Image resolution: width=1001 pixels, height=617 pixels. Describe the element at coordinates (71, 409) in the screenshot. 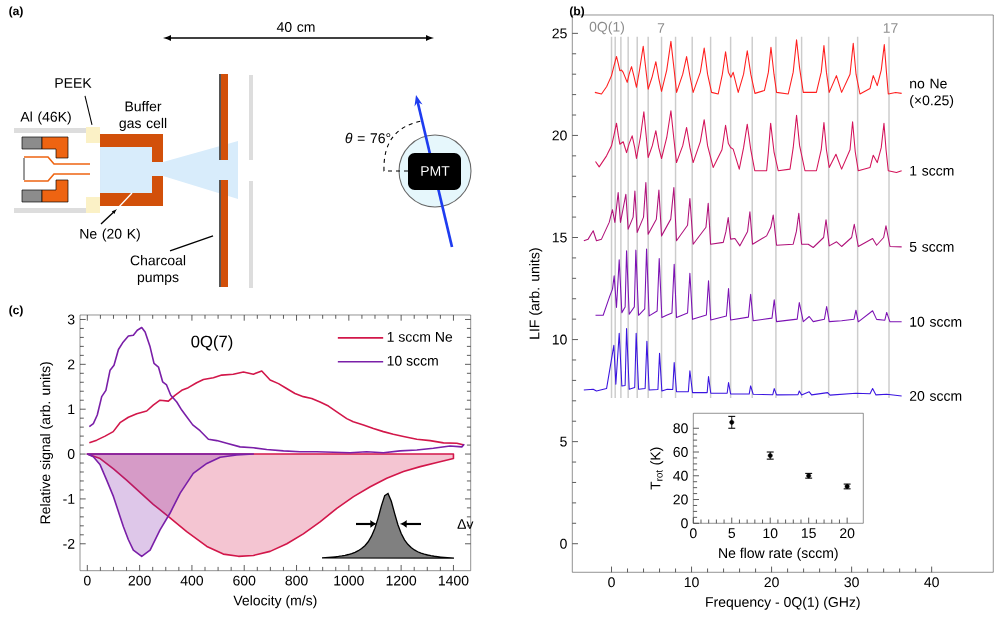

I see `y-tick-label: 1` at that location.